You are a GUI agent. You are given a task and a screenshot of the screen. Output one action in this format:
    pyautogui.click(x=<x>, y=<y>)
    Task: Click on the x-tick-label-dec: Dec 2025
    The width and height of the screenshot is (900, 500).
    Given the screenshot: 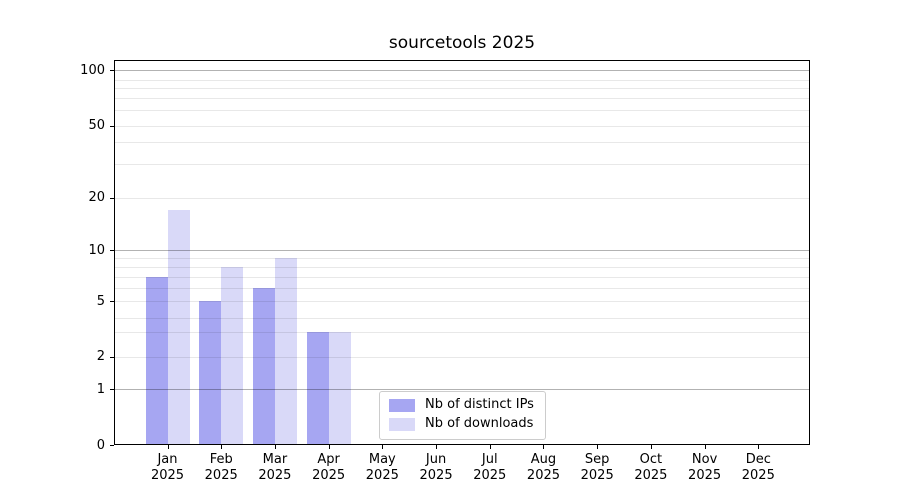 What is the action you would take?
    pyautogui.click(x=758, y=468)
    